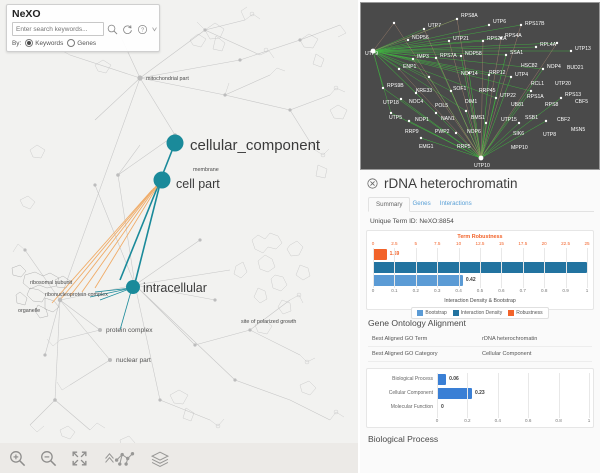 Image resolution: width=600 pixels, height=473 pixels. What do you see at coordinates (424, 91) in the screenshot?
I see `svg-text: KRE33` at bounding box center [424, 91].